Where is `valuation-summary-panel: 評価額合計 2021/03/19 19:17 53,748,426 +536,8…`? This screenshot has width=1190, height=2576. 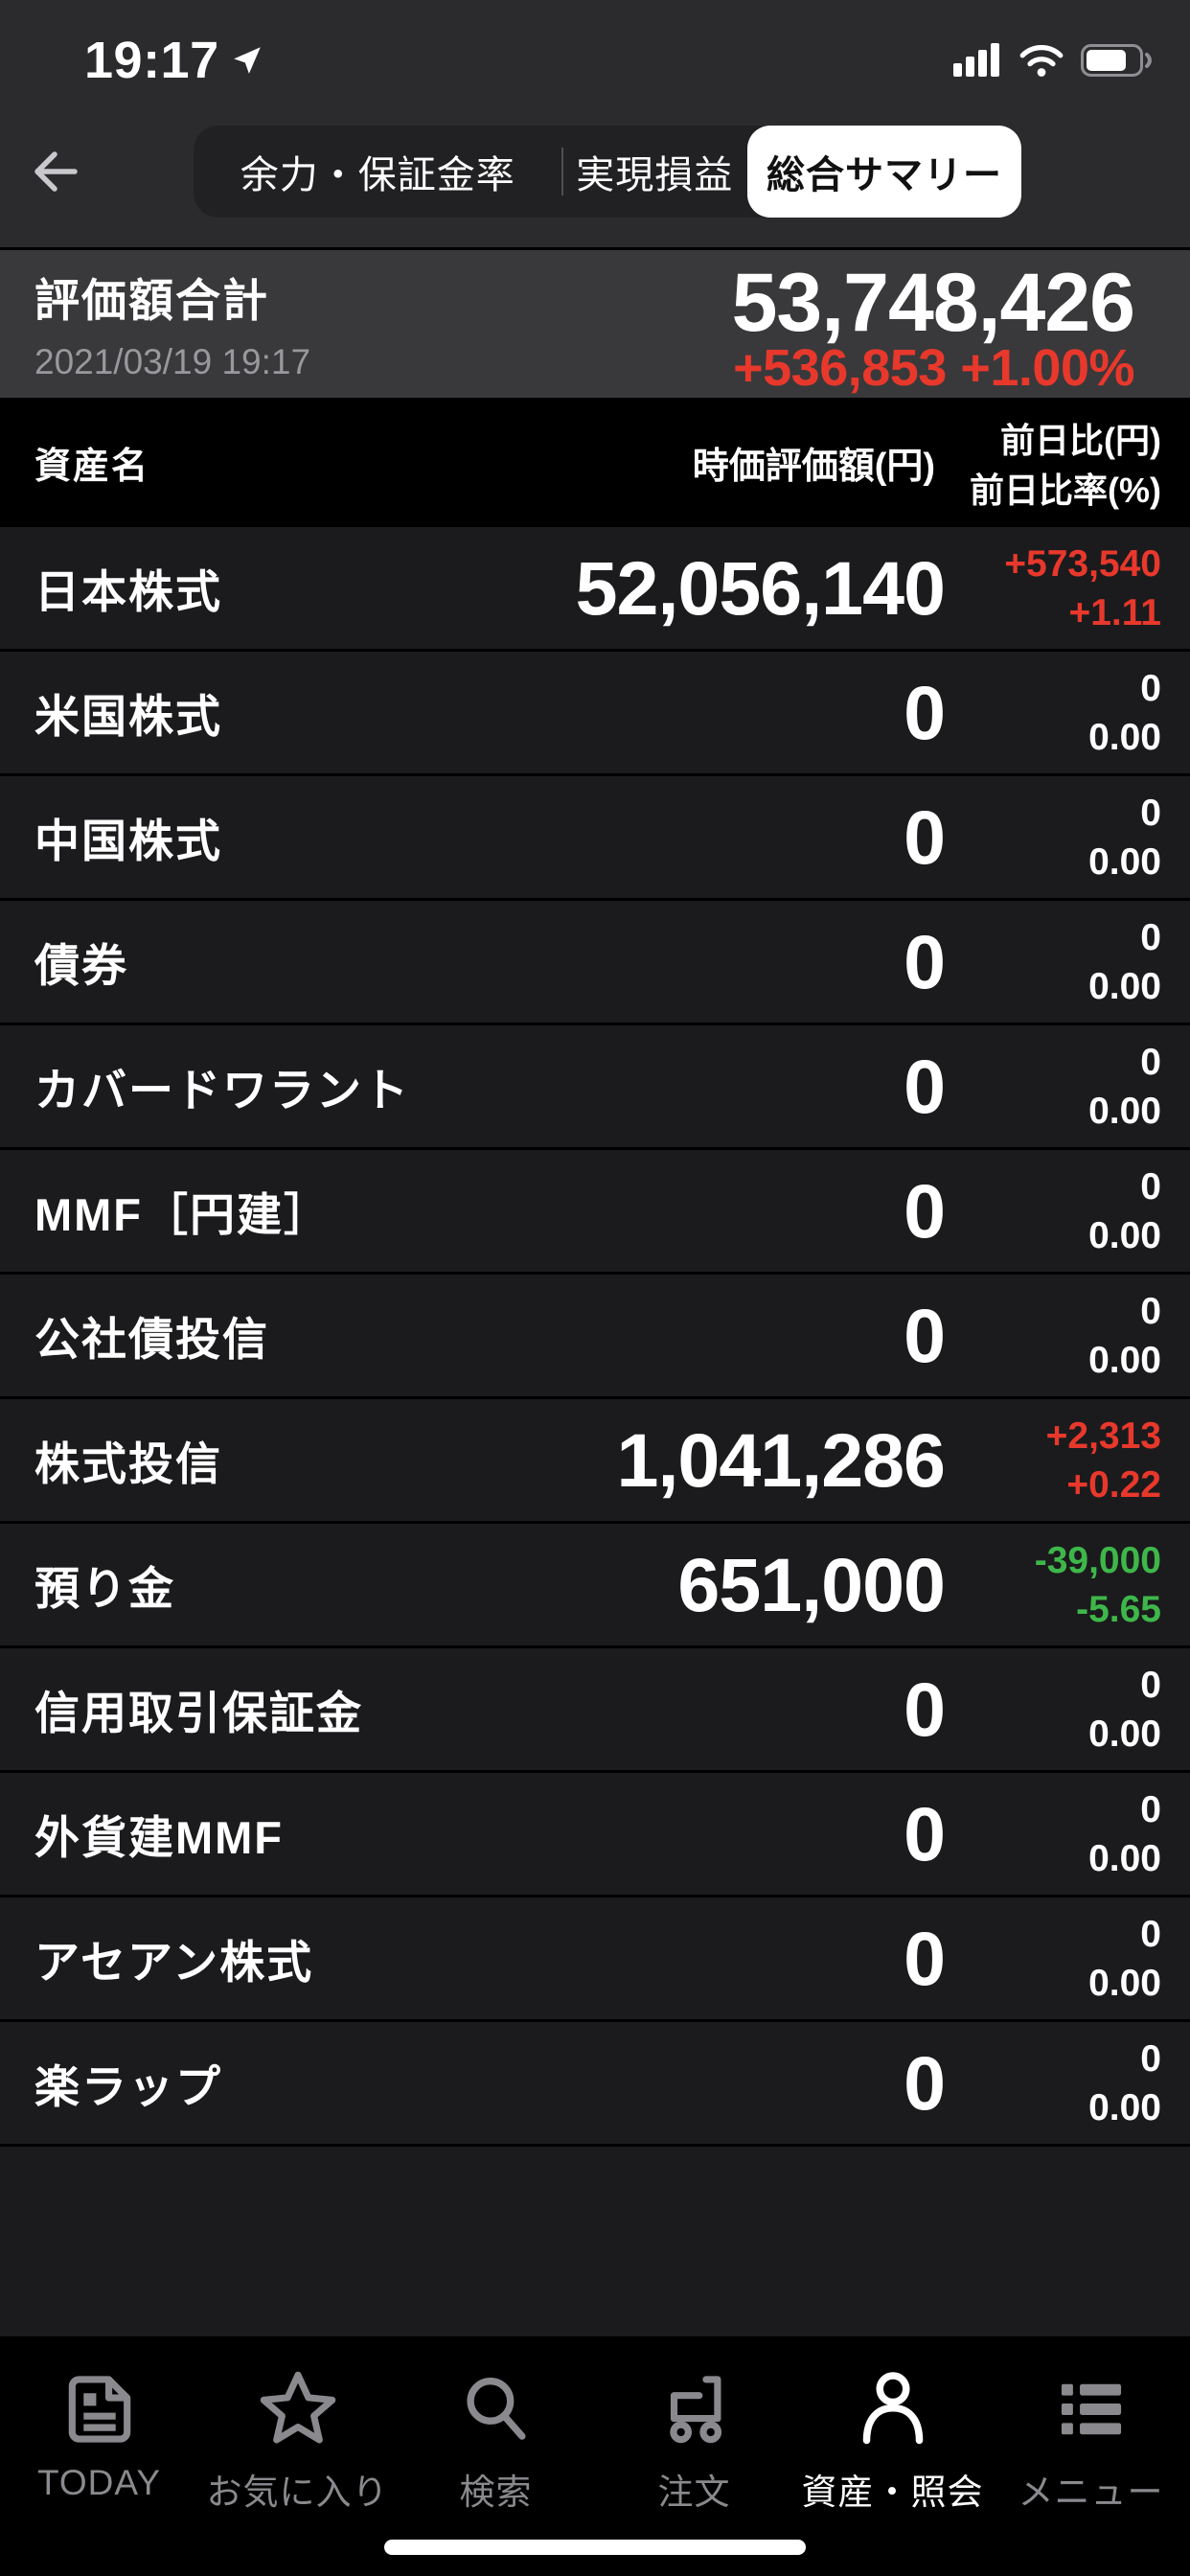
valuation-summary-panel: 評価額合計 2021/03/19 19:17 53,748,426 +536,8… is located at coordinates (595, 322).